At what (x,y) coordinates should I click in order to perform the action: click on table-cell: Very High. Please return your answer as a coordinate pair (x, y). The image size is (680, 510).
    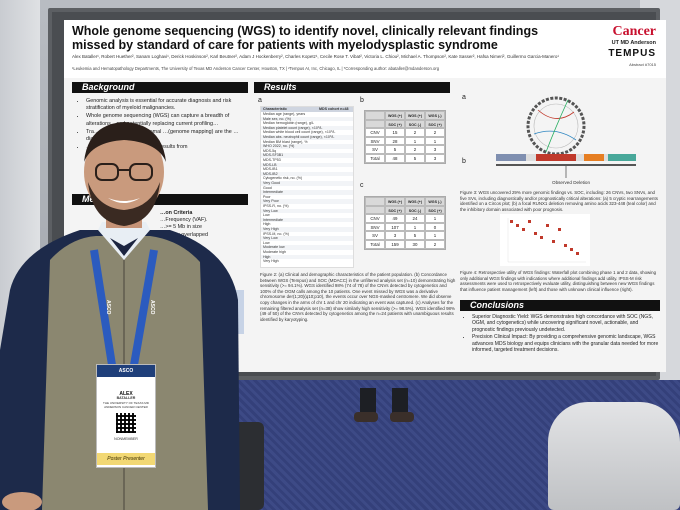
    Looking at the image, I should click on (271, 261).